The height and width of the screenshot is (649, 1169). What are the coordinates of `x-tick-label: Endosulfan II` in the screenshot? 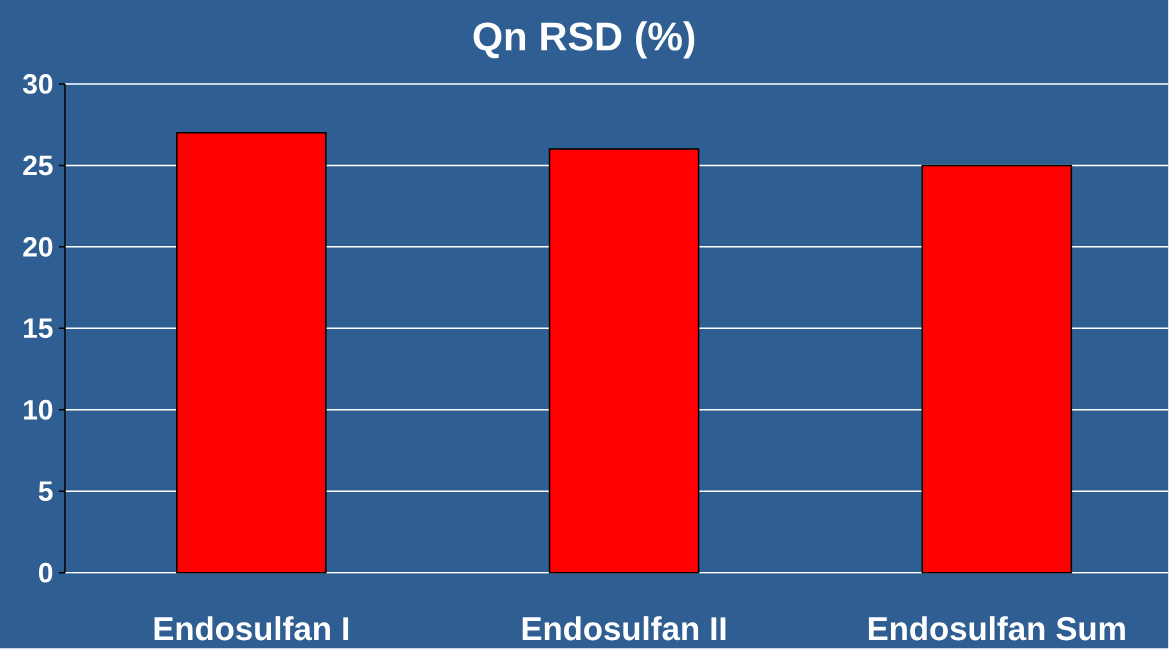 It's located at (624, 628).